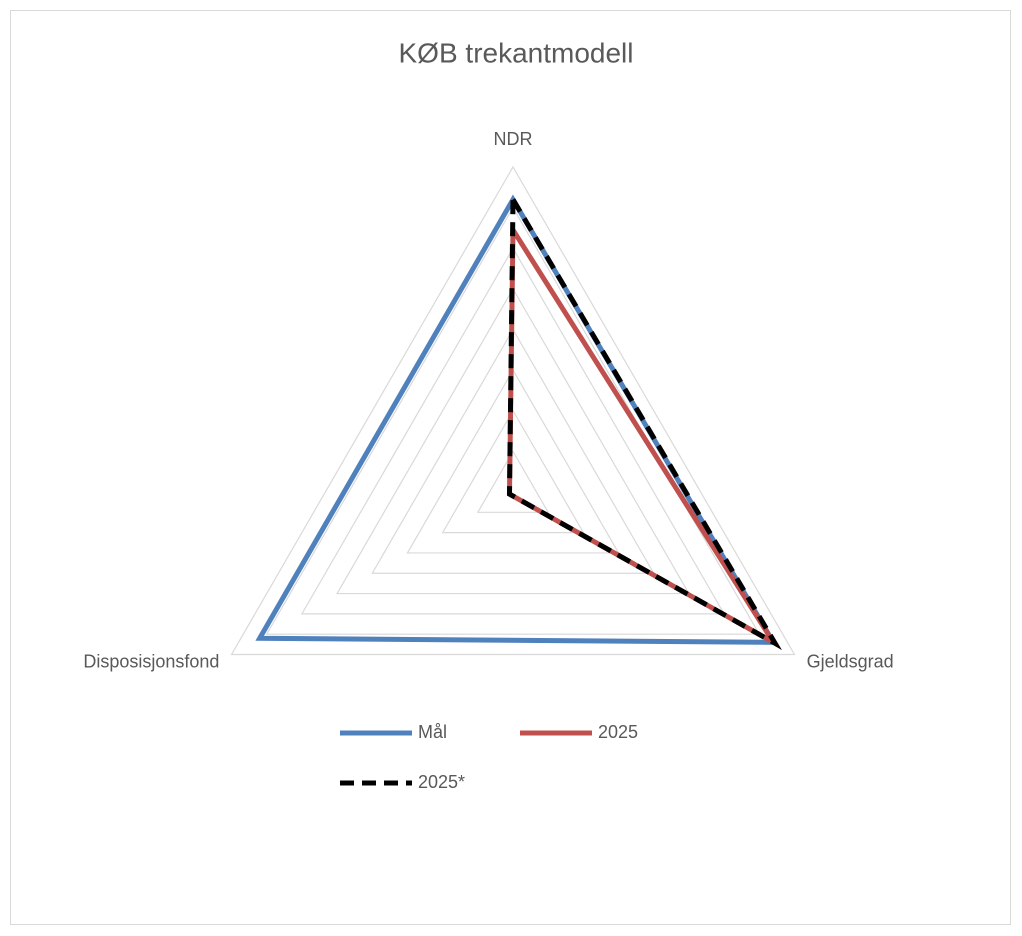 The height and width of the screenshot is (936, 1022). Describe the element at coordinates (618, 732) in the screenshot. I see `legend-label: 2025` at that location.